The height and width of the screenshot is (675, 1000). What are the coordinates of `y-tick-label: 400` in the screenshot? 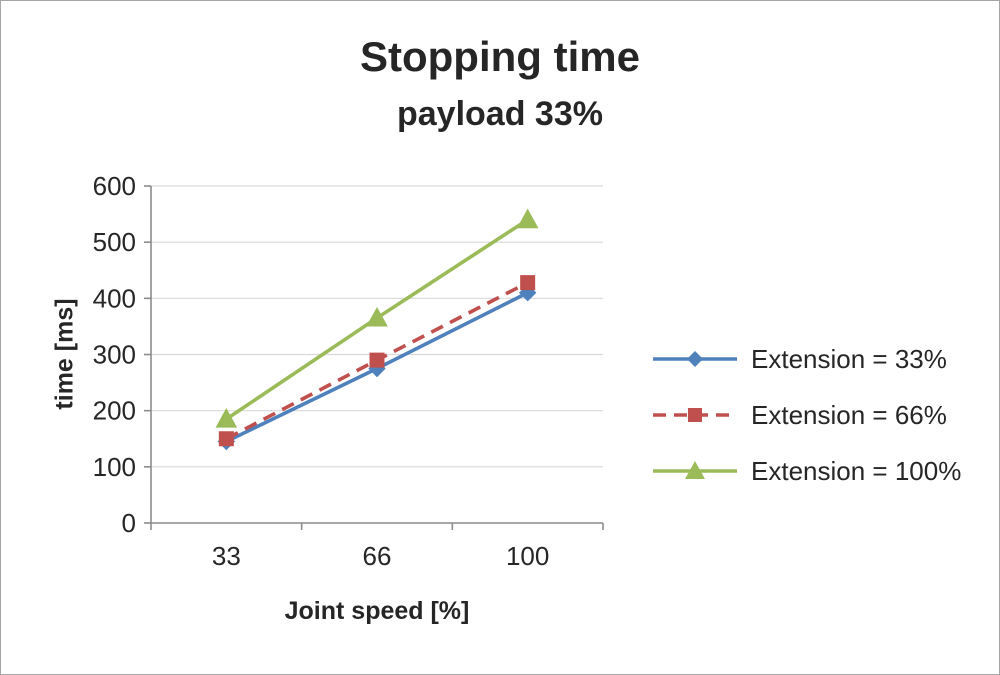 It's located at (114, 298).